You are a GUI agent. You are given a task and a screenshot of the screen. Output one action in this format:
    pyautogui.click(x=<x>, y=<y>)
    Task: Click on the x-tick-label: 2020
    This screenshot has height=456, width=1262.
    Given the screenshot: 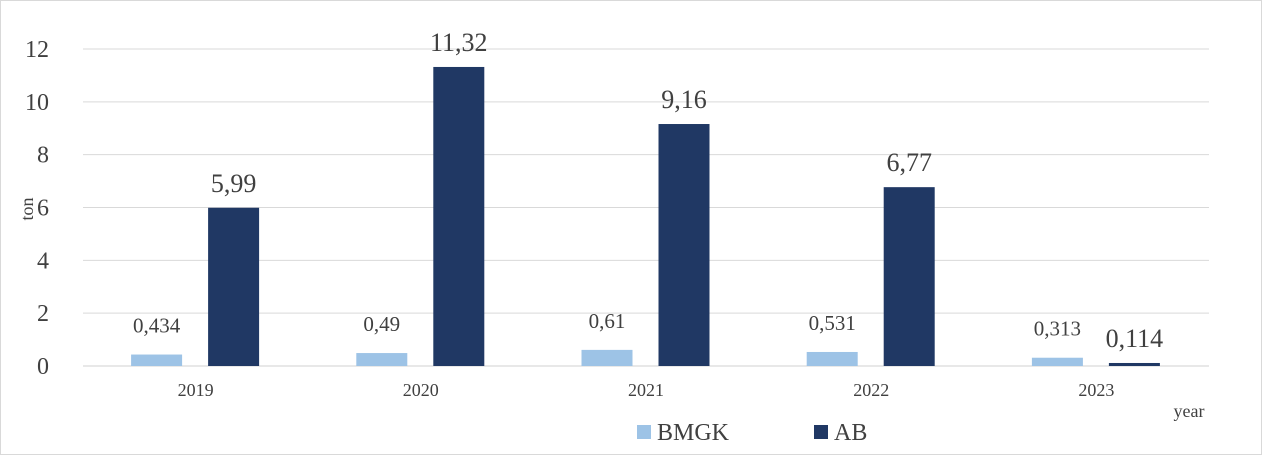 What is the action you would take?
    pyautogui.click(x=421, y=390)
    